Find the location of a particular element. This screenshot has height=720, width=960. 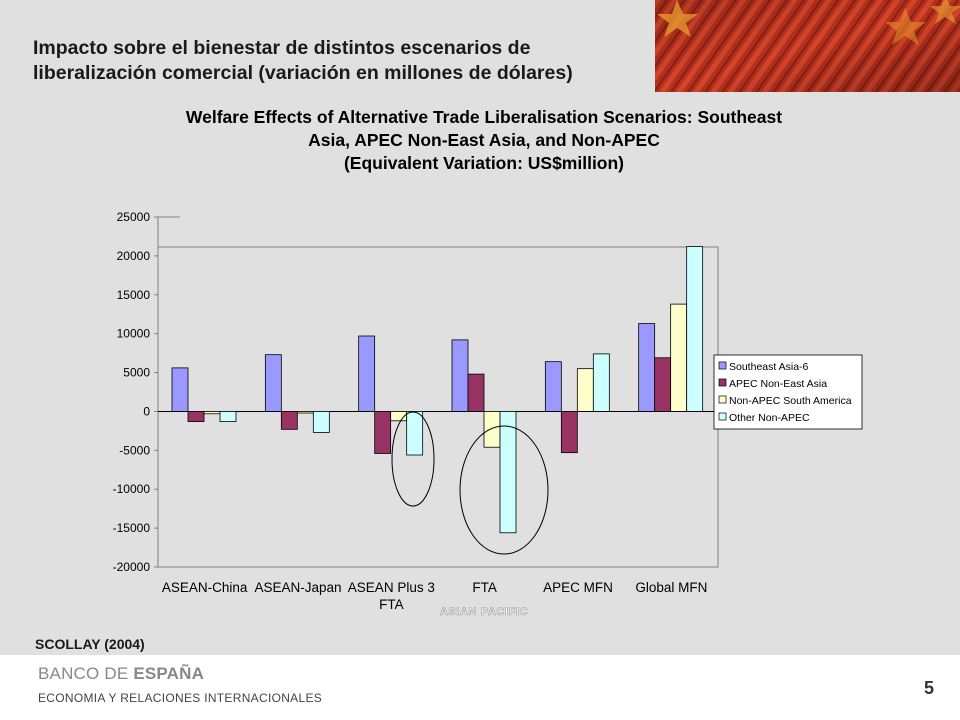

y-tick-label: 10000 is located at coordinates (134, 334).